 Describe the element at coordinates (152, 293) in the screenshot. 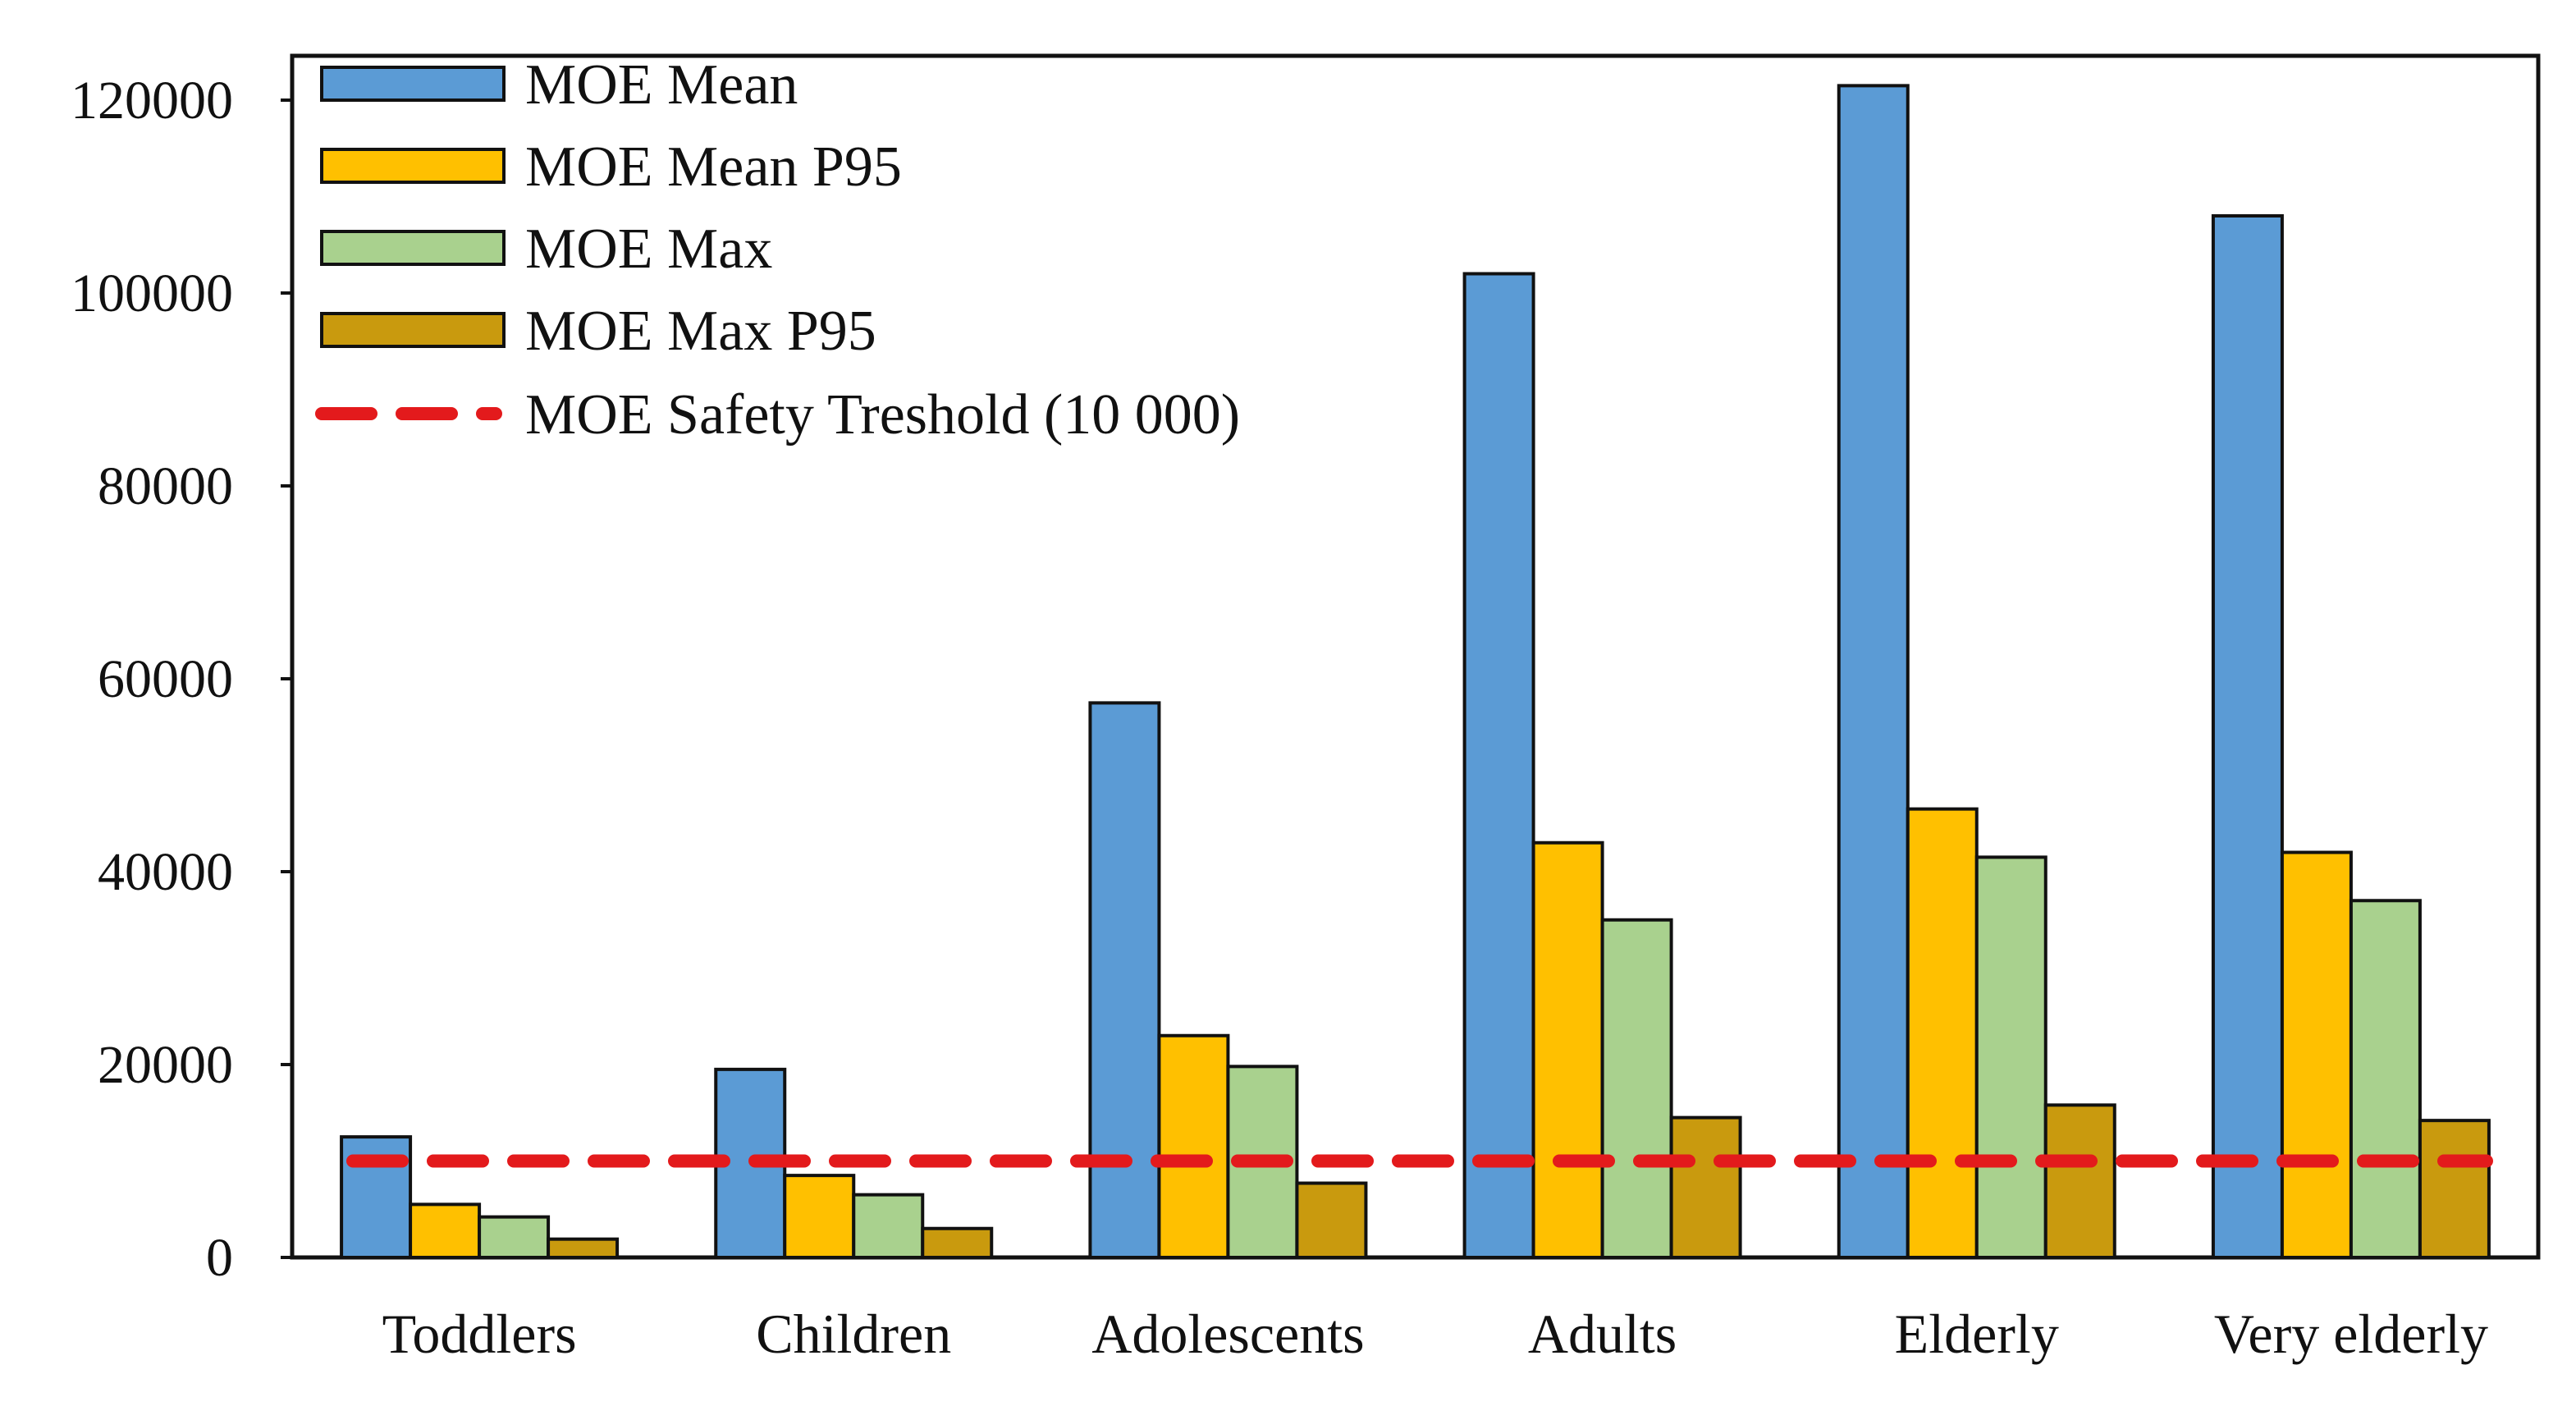

I see `y-tick-label: 100000` at that location.